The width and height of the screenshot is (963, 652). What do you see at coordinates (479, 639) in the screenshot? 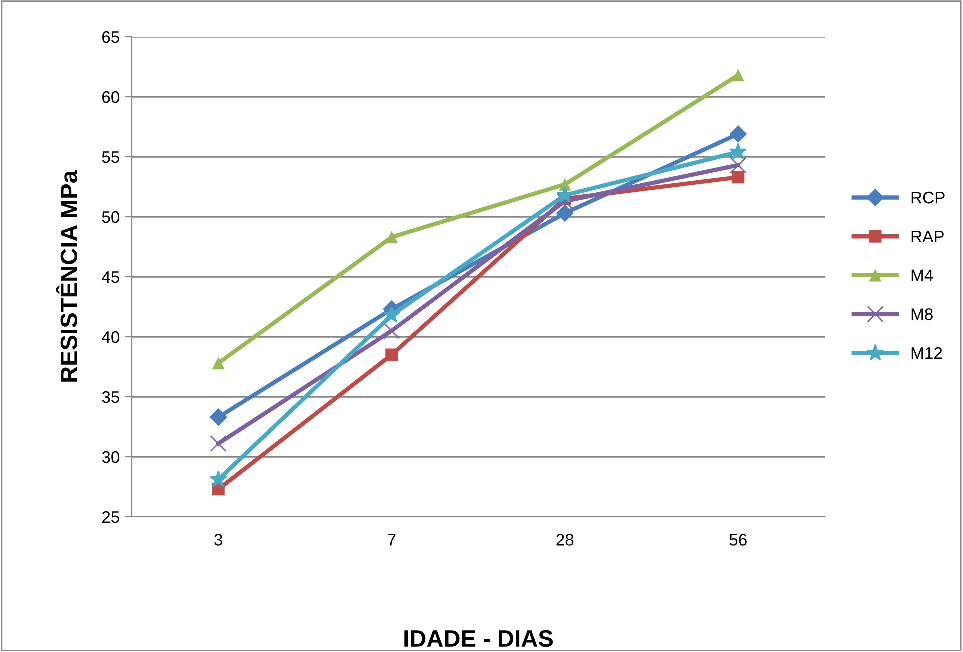
I see `x-axis-title: IDADE - DIAS` at bounding box center [479, 639].